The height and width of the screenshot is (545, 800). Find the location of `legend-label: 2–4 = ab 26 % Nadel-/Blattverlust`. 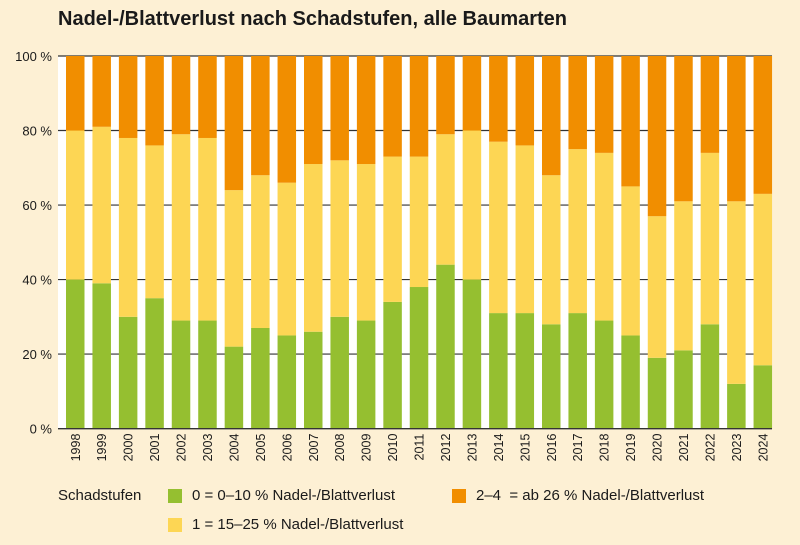

legend-label: 2–4 = ab 26 % Nadel-/Blattverlust is located at coordinates (590, 495).